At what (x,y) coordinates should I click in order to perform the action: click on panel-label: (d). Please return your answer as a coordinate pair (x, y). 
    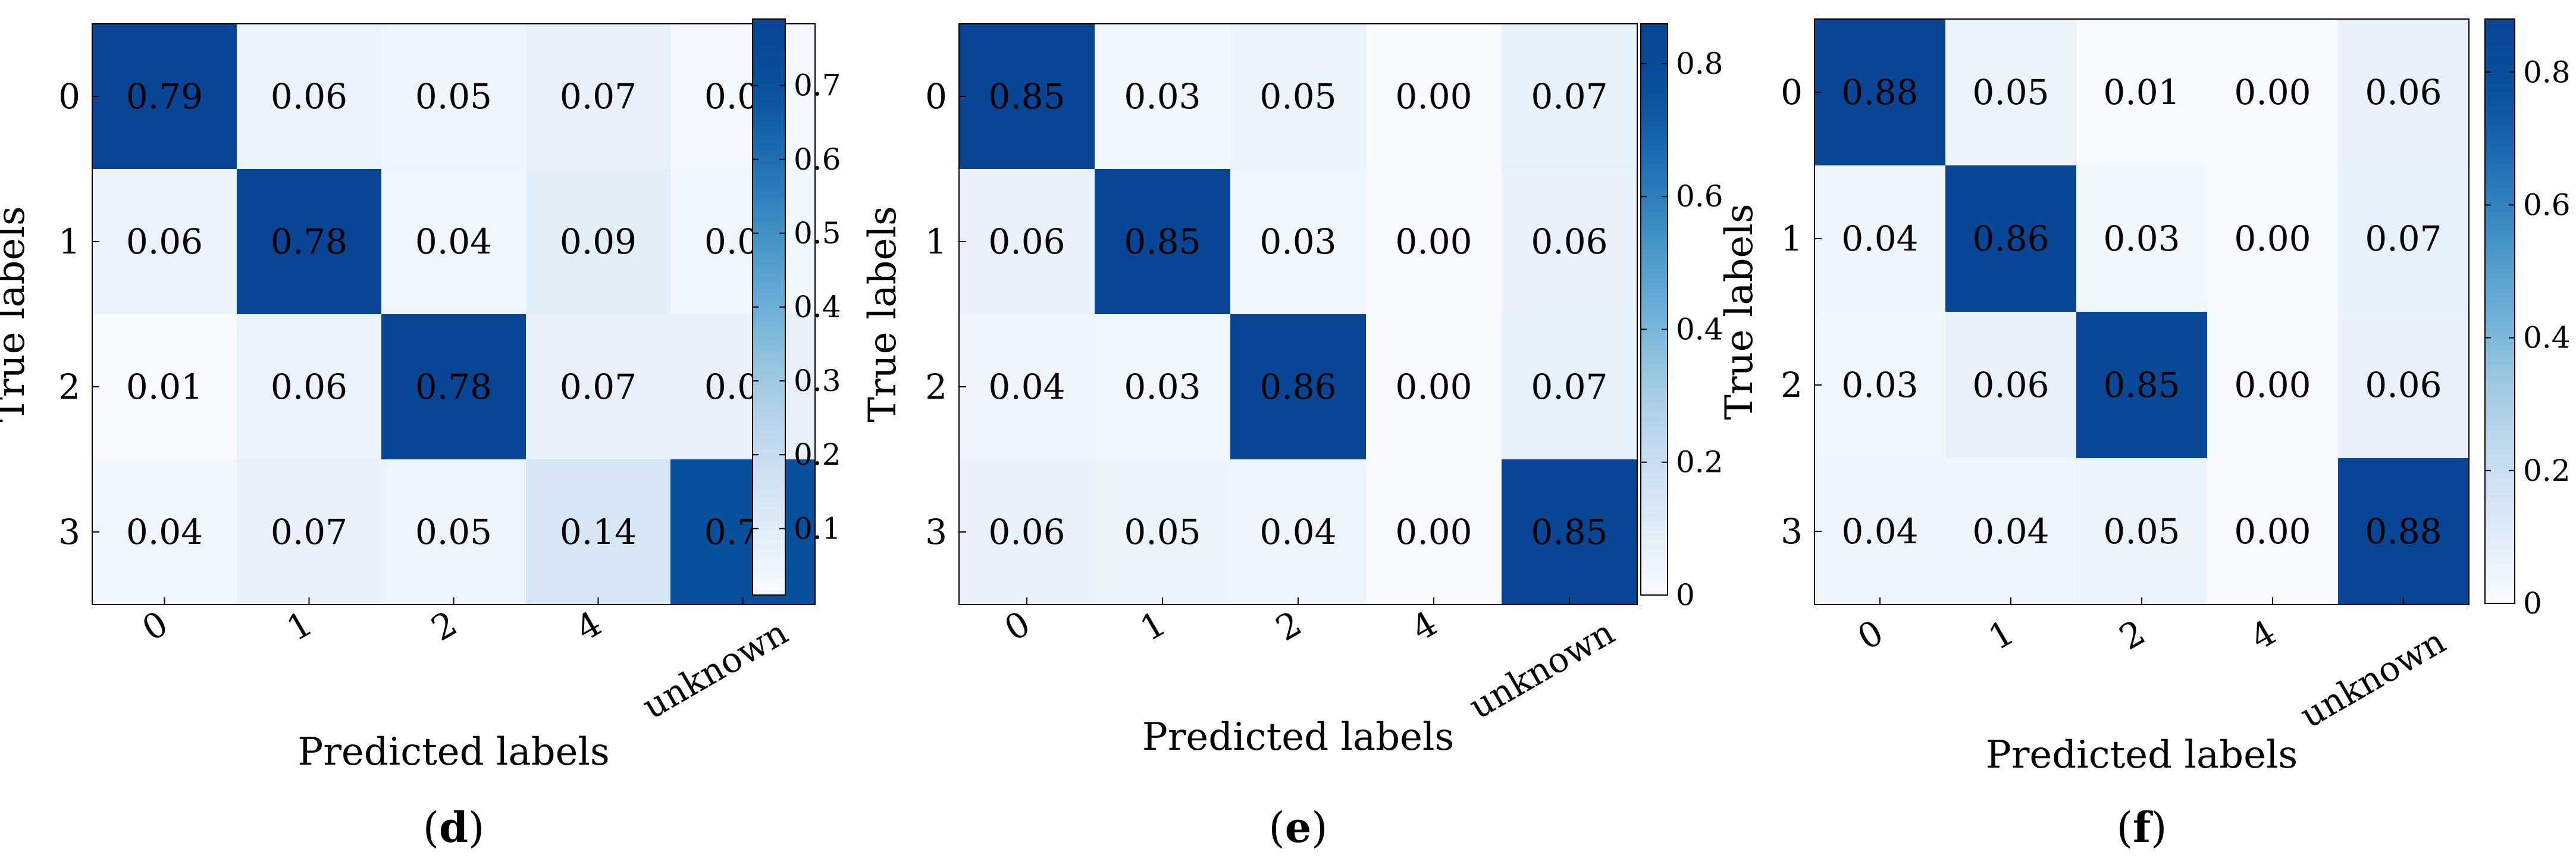
    Looking at the image, I should click on (454, 827).